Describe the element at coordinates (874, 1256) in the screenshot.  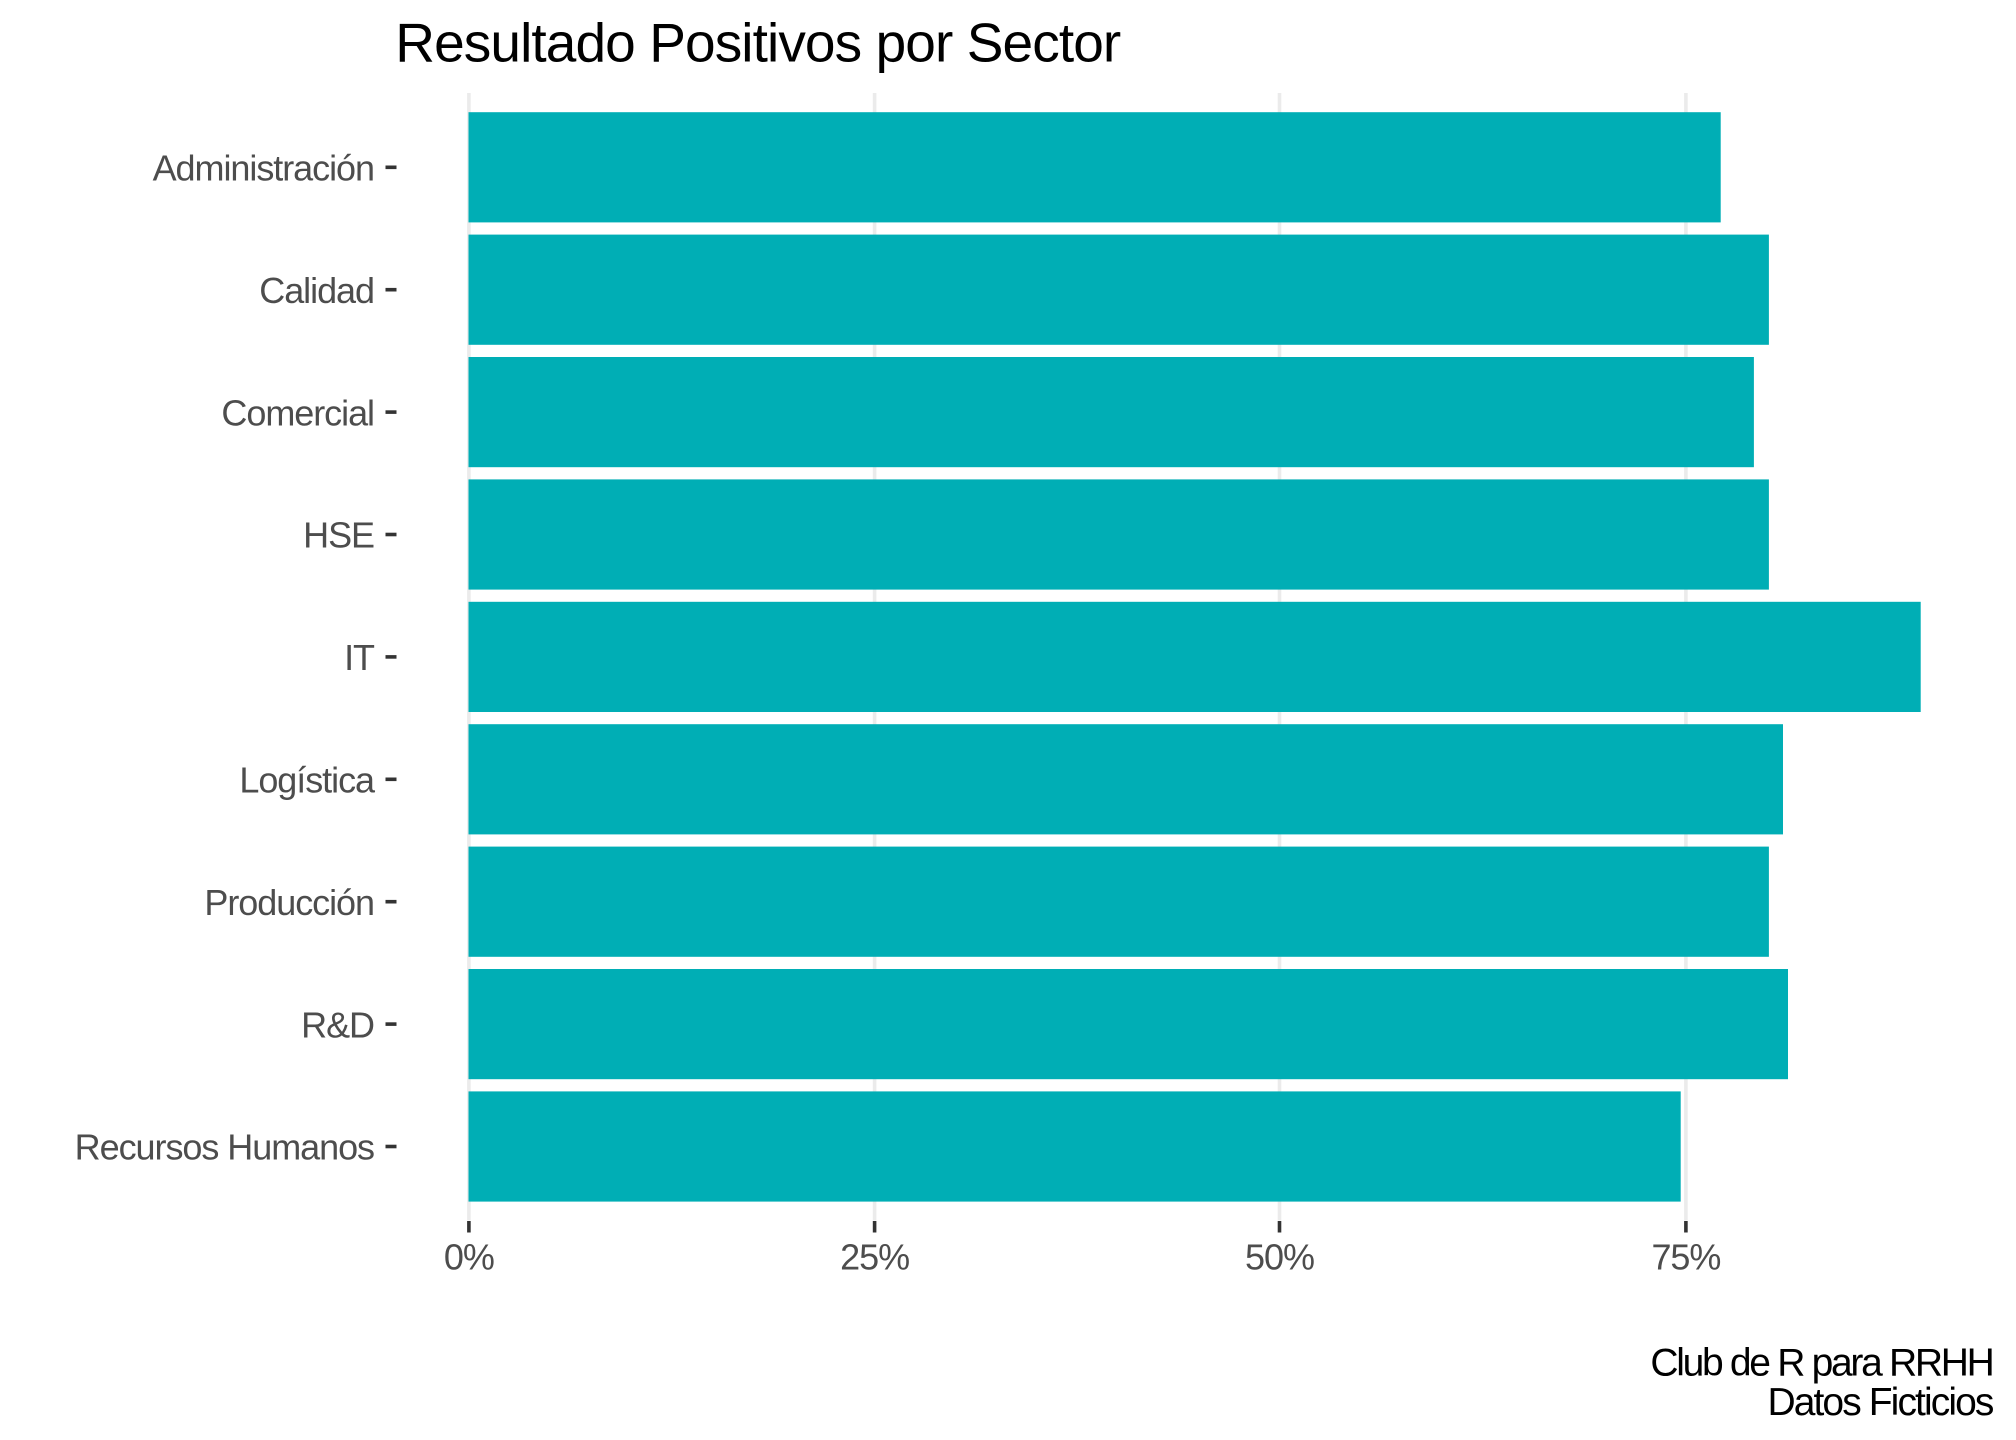
I see `svg-text: 25%` at that location.